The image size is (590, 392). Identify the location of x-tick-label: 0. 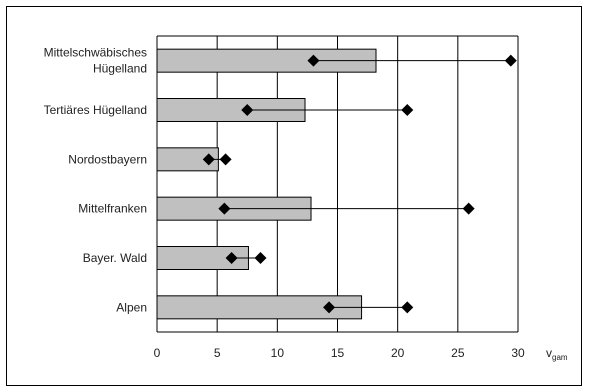
(157, 353).